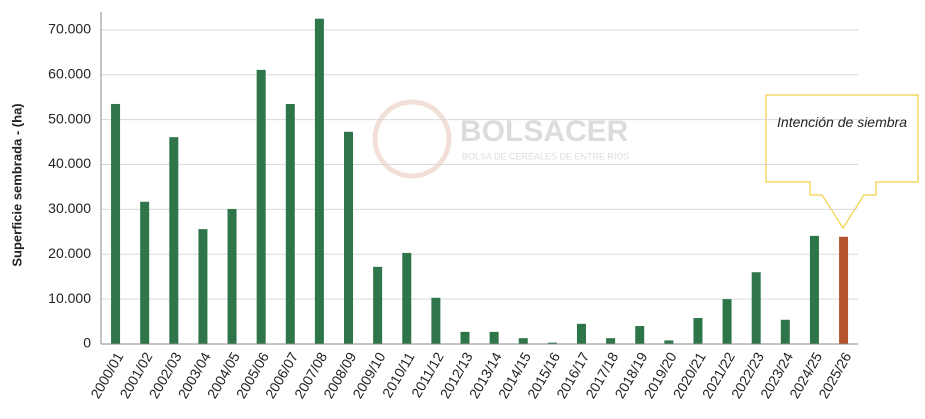 Image resolution: width=925 pixels, height=419 pixels. What do you see at coordinates (87, 343) in the screenshot?
I see `y-tick-label: 0` at bounding box center [87, 343].